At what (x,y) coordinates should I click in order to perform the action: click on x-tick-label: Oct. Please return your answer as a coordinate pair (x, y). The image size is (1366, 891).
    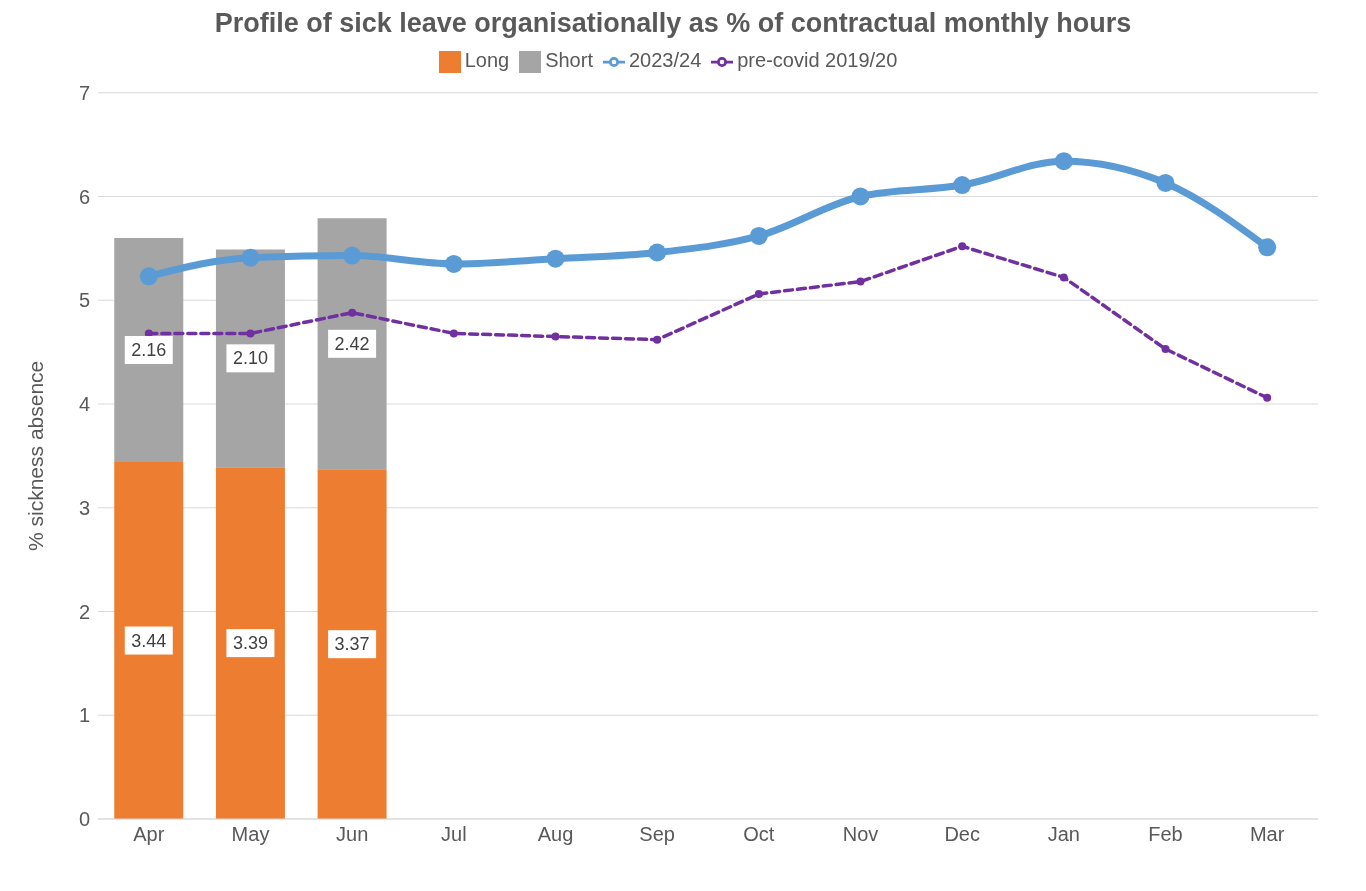
    Looking at the image, I should click on (759, 834).